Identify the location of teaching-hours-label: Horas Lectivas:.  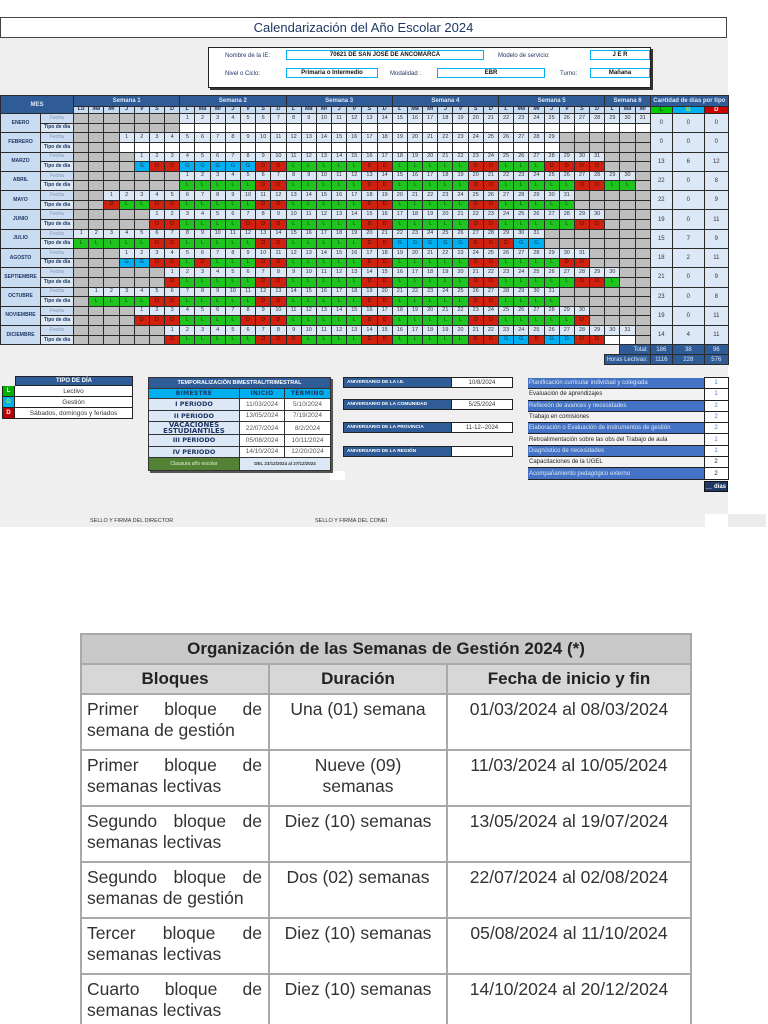
(627, 360).